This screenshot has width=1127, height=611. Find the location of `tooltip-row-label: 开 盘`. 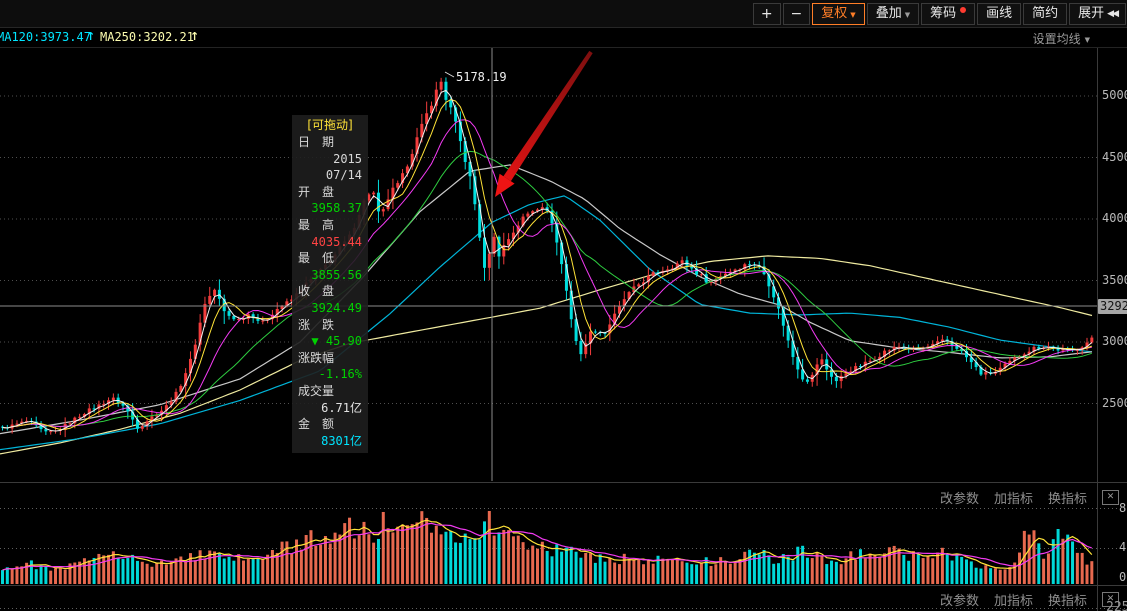

tooltip-row-label: 开 盘 is located at coordinates (316, 191).